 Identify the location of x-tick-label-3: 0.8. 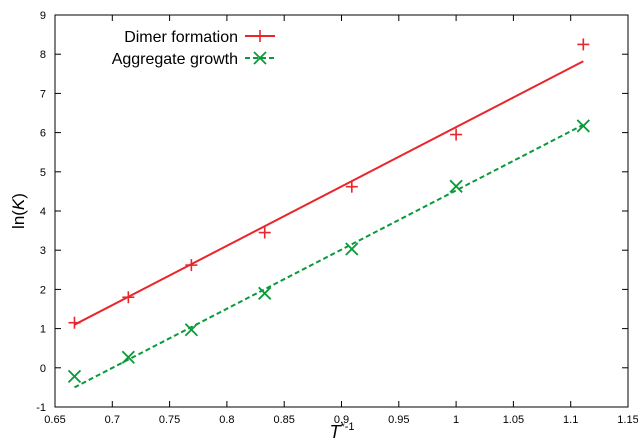
(226, 420).